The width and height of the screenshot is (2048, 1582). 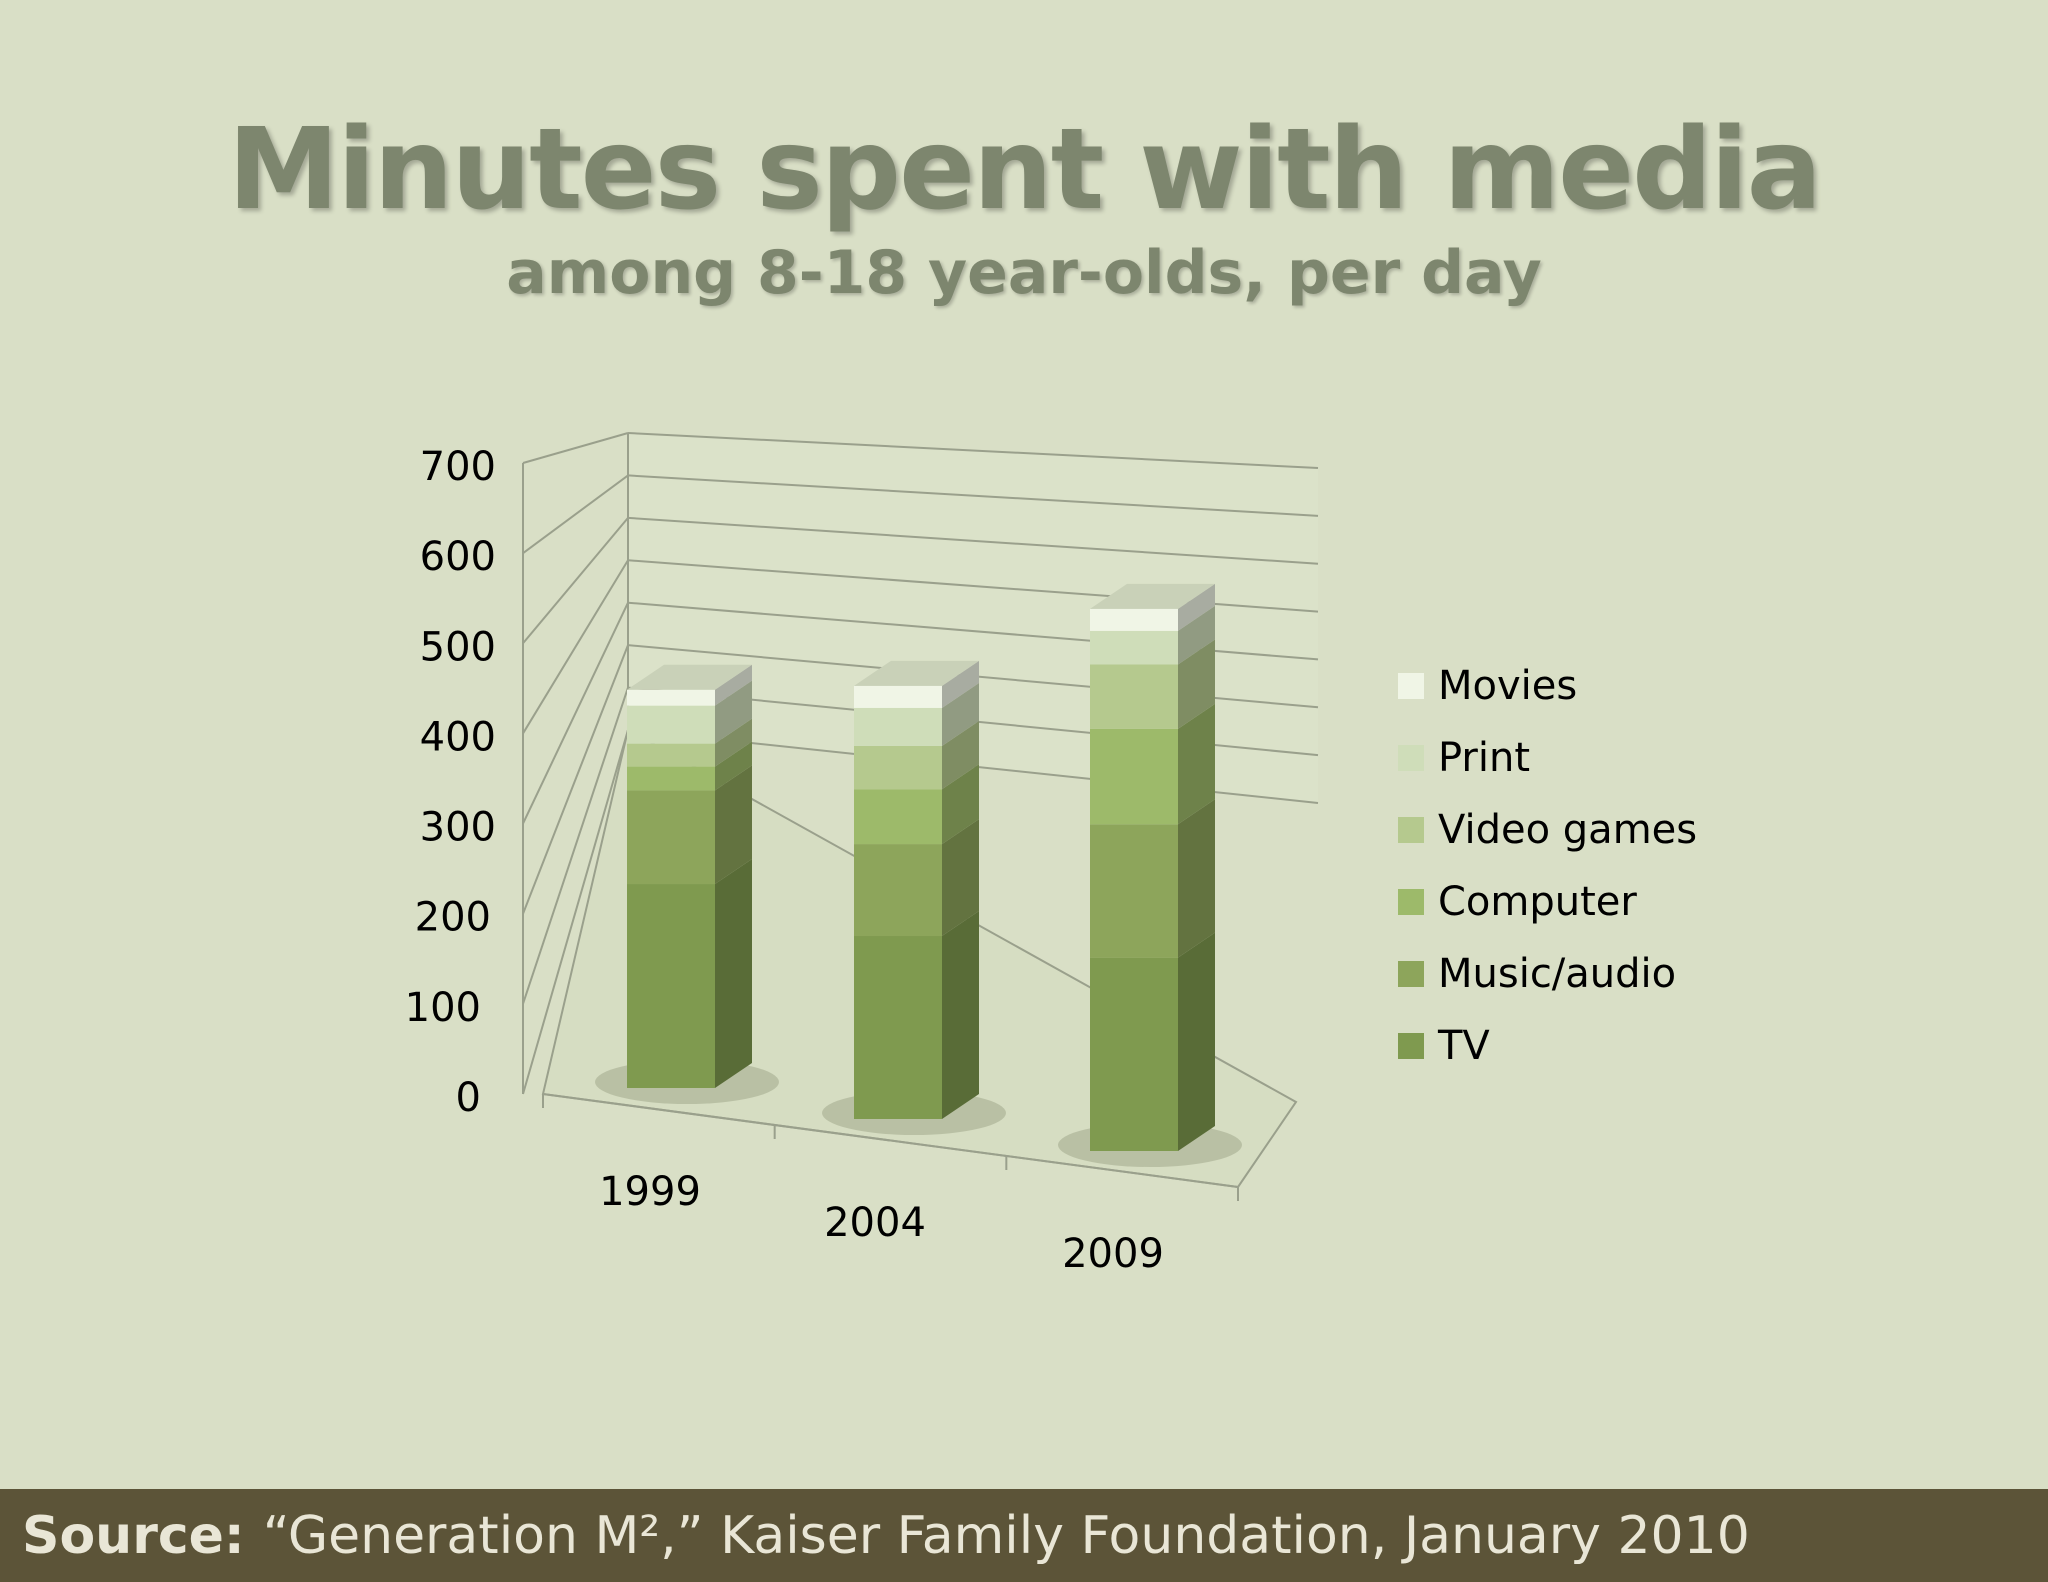 What do you see at coordinates (1024, 273) in the screenshot?
I see `chart-subtitle: among 8-18 year-olds, per day` at bounding box center [1024, 273].